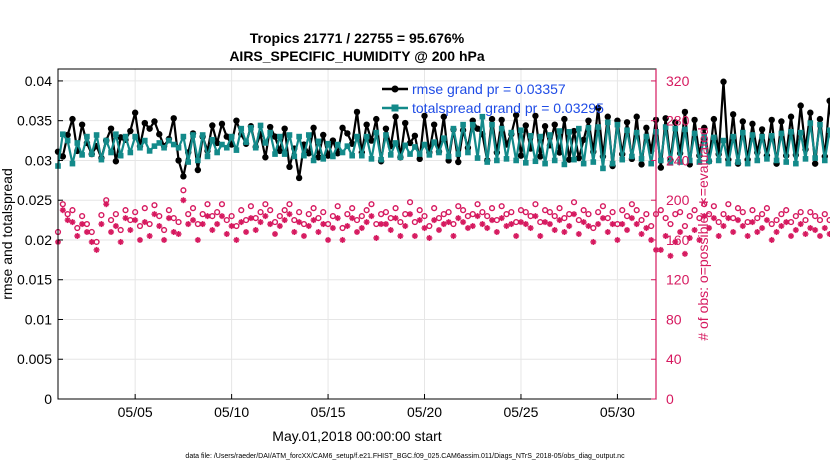  I want to click on y-tick-label: 0.035, so click(34, 121).